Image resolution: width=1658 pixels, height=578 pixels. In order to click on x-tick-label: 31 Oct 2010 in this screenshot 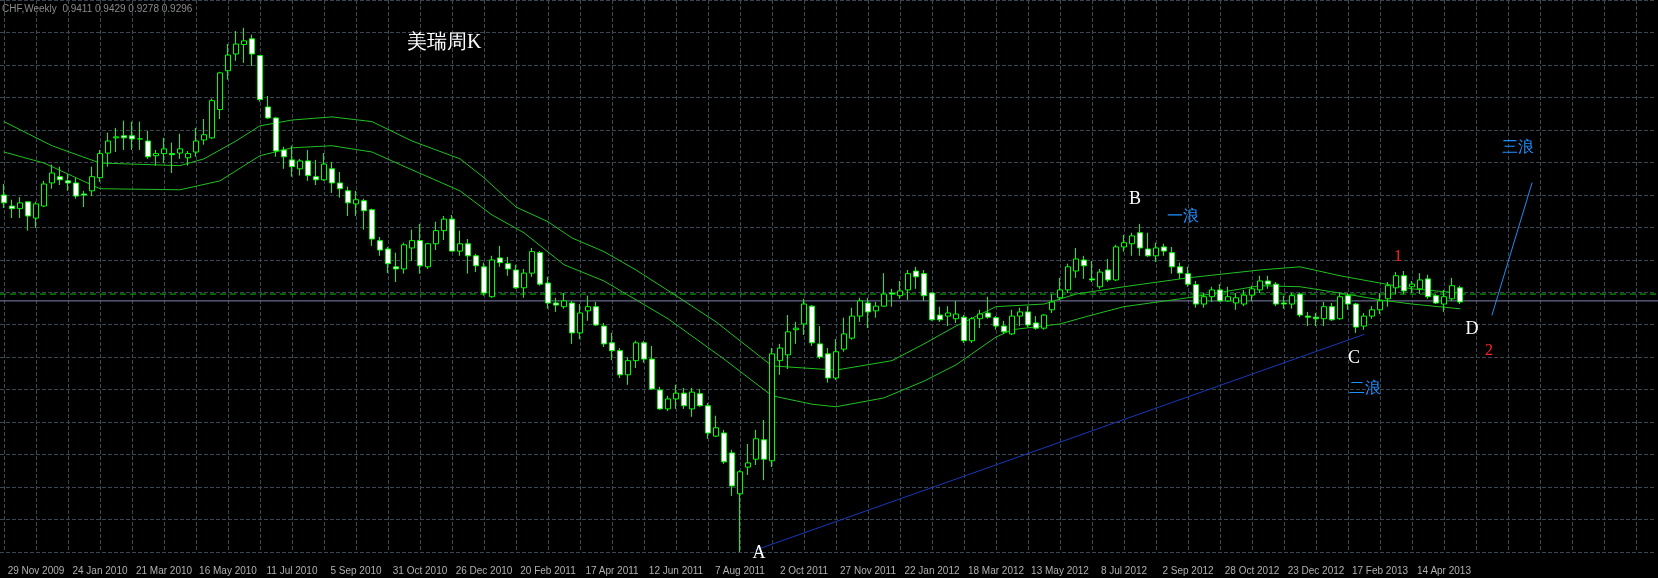, I will do `click(420, 570)`.